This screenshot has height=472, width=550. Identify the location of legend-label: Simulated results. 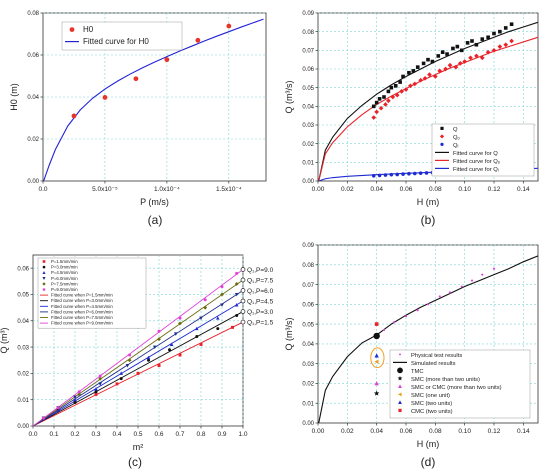
(433, 364).